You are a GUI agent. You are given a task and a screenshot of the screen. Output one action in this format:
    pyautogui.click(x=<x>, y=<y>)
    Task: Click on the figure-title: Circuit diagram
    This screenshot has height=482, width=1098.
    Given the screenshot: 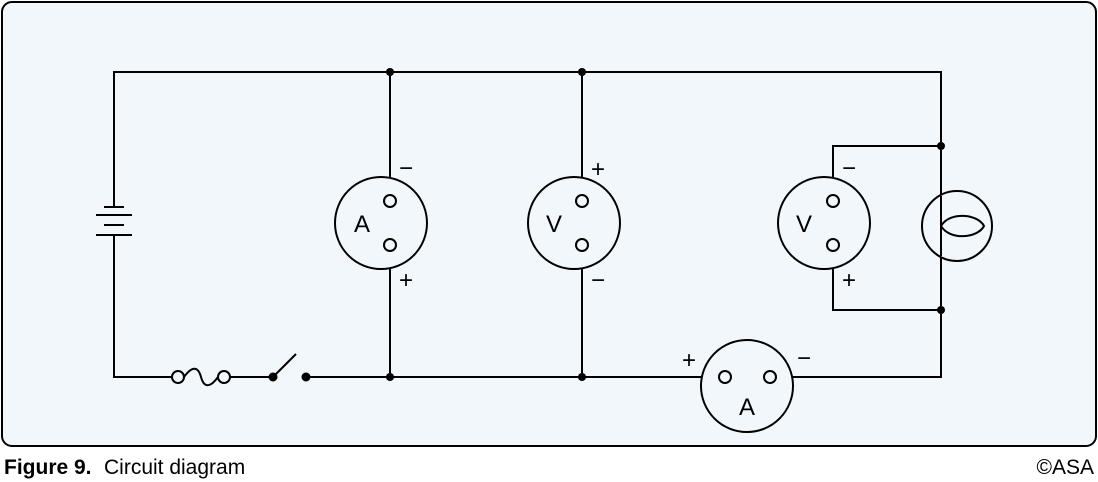 What is the action you would take?
    pyautogui.click(x=175, y=467)
    